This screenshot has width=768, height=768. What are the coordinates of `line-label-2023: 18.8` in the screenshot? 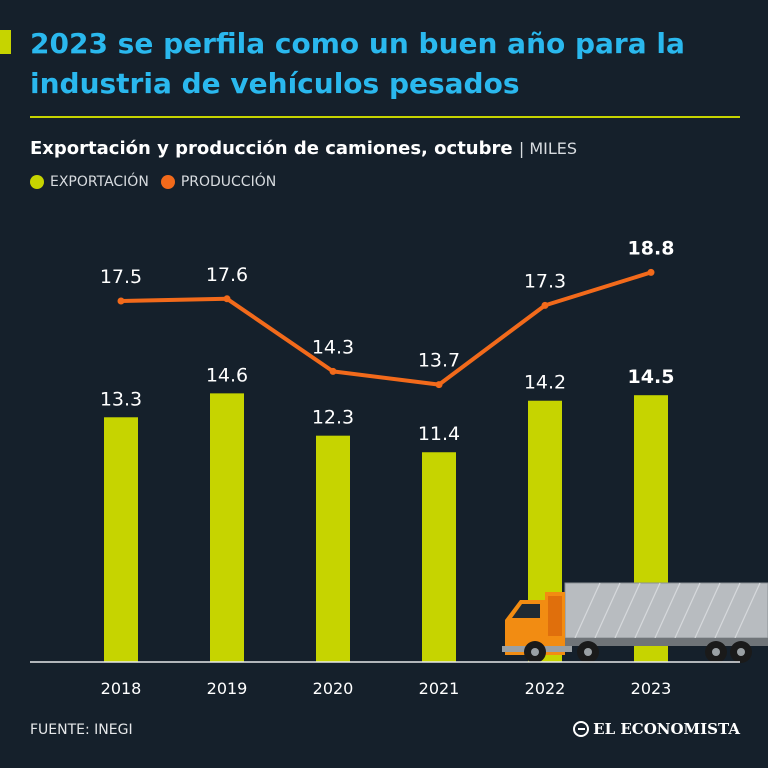 It's located at (651, 248).